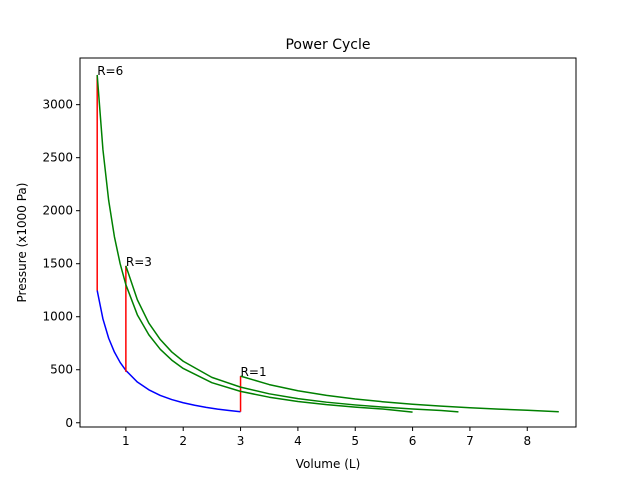  What do you see at coordinates (57, 211) in the screenshot?
I see `y-tick-label: 2000` at bounding box center [57, 211].